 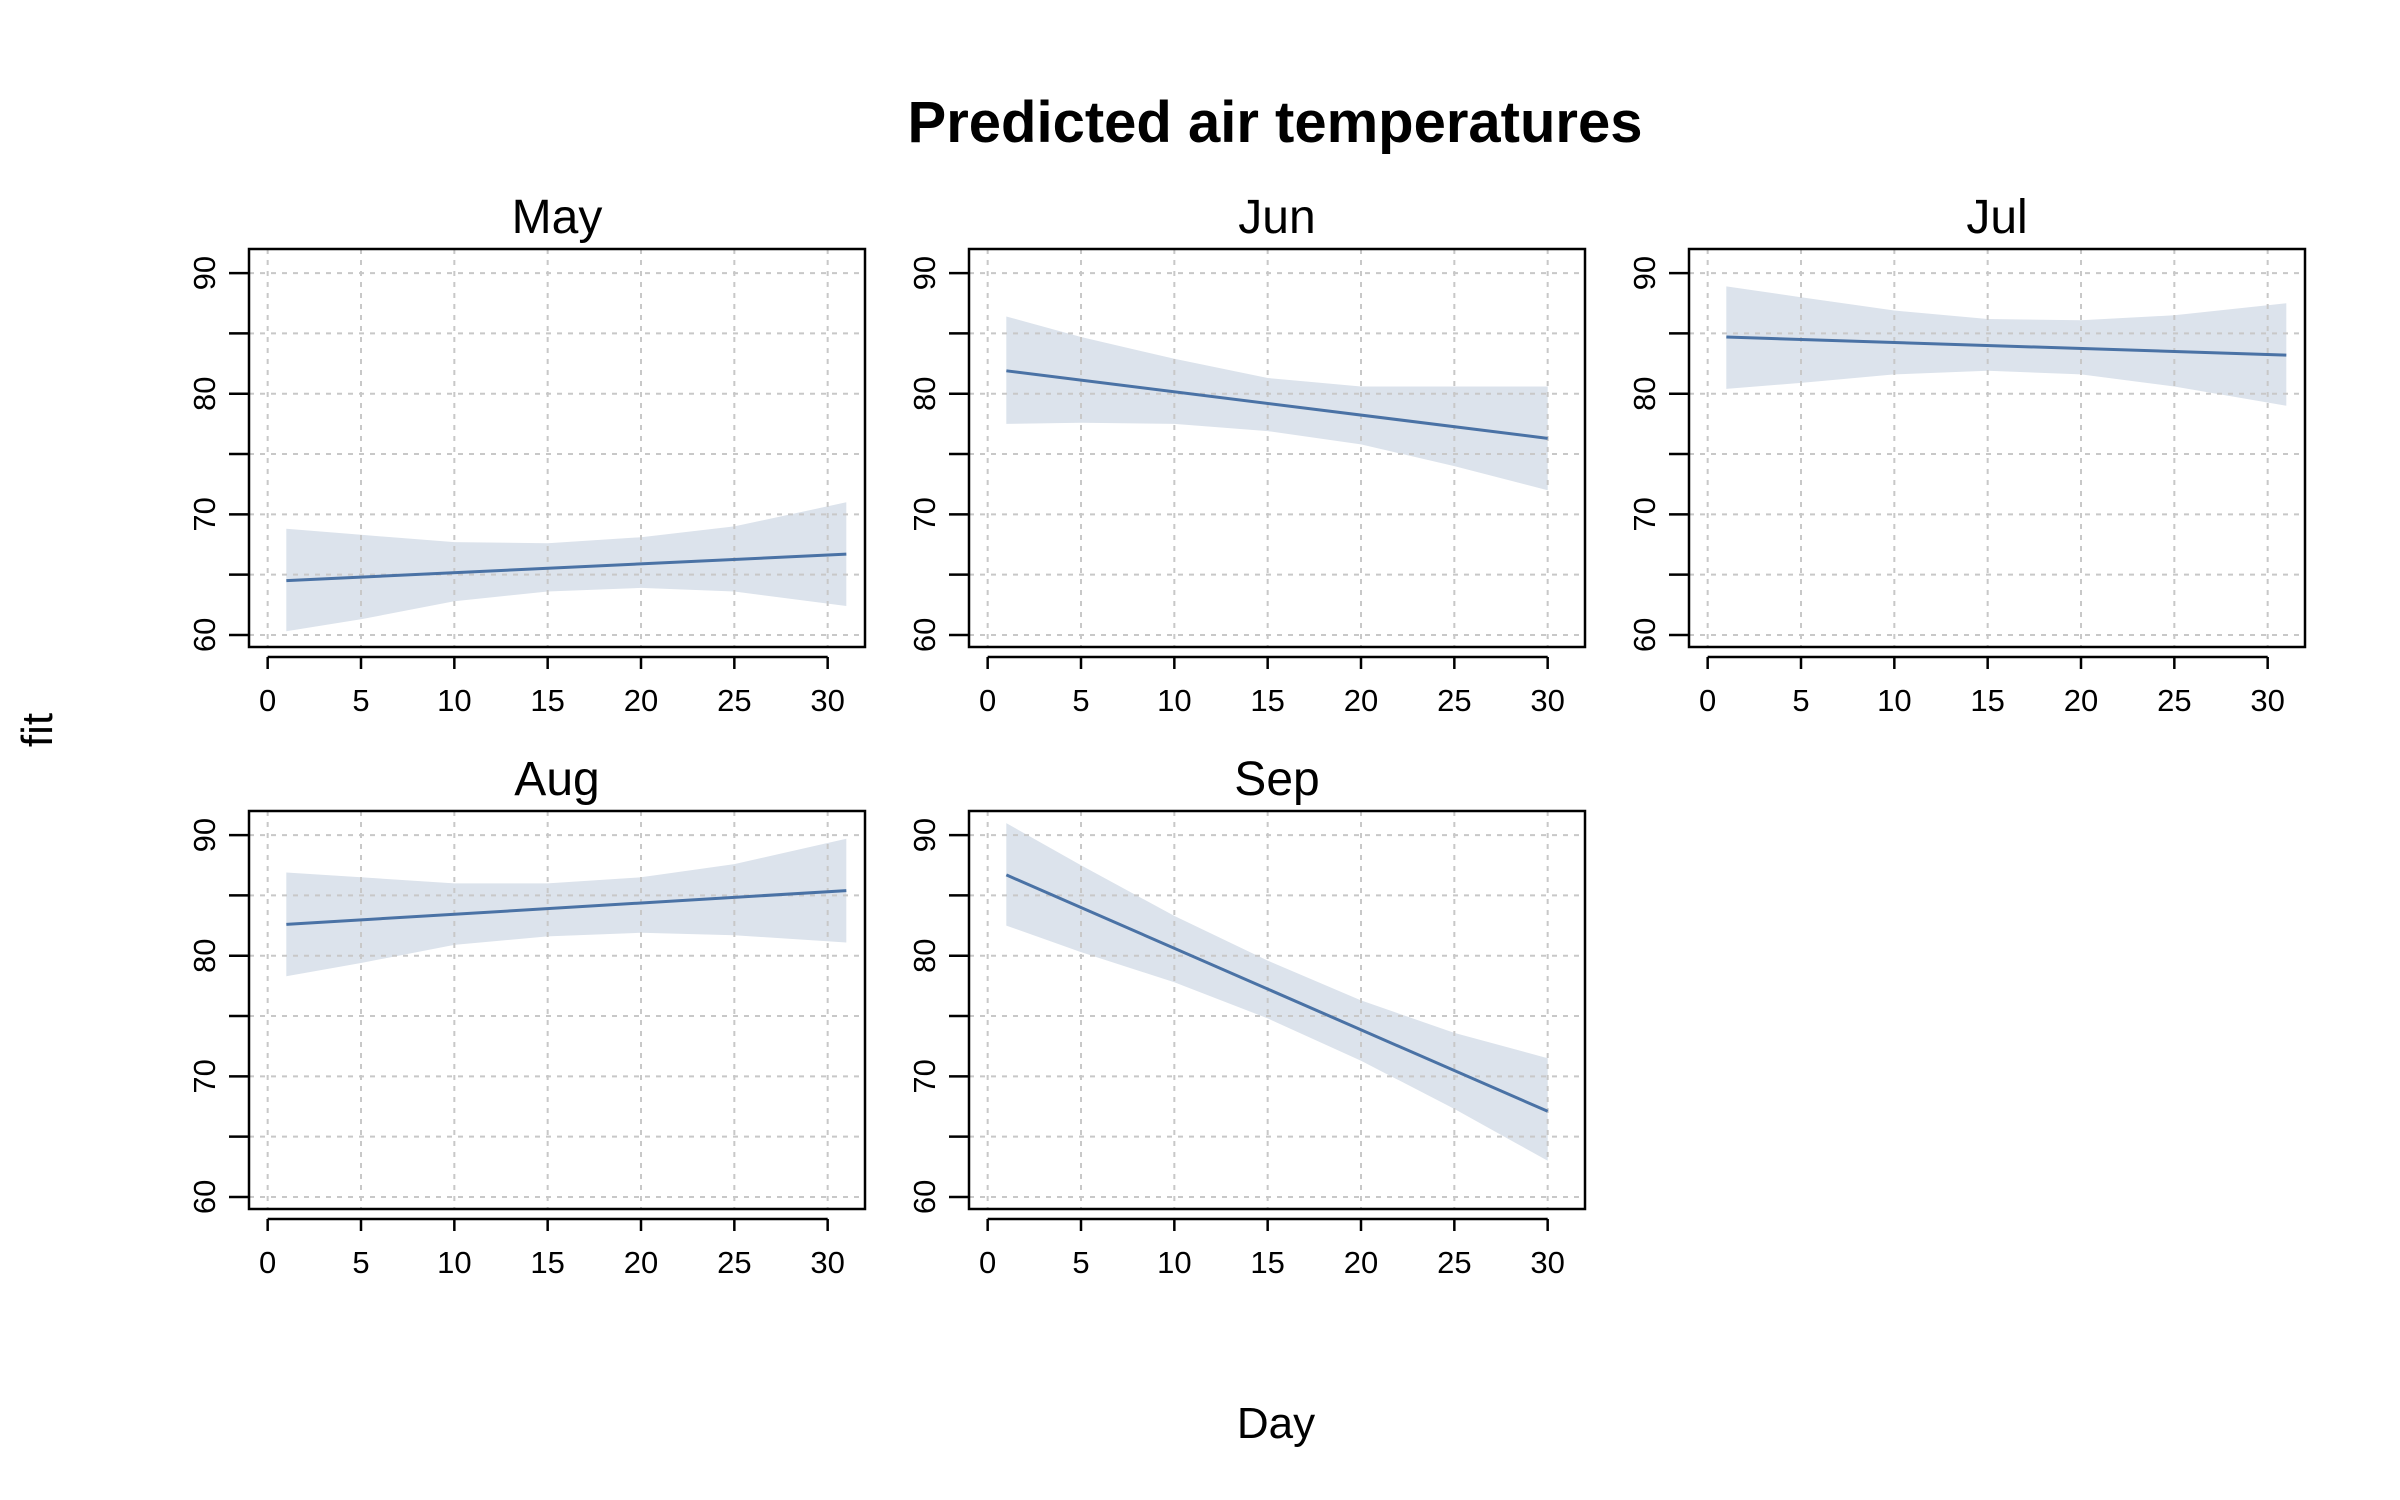 I want to click on panel-title: Jul, so click(x=1996, y=217).